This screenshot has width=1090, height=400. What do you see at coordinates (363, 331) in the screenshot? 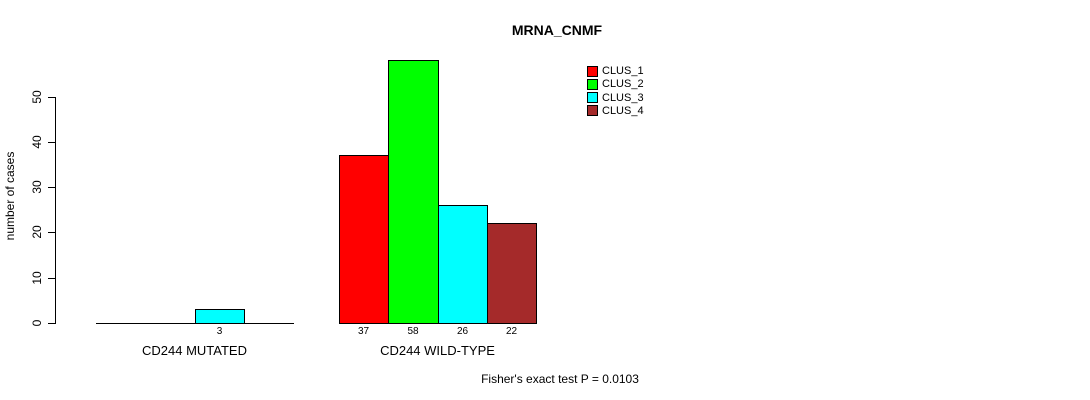
I see `bar-value-label: 37` at bounding box center [363, 331].